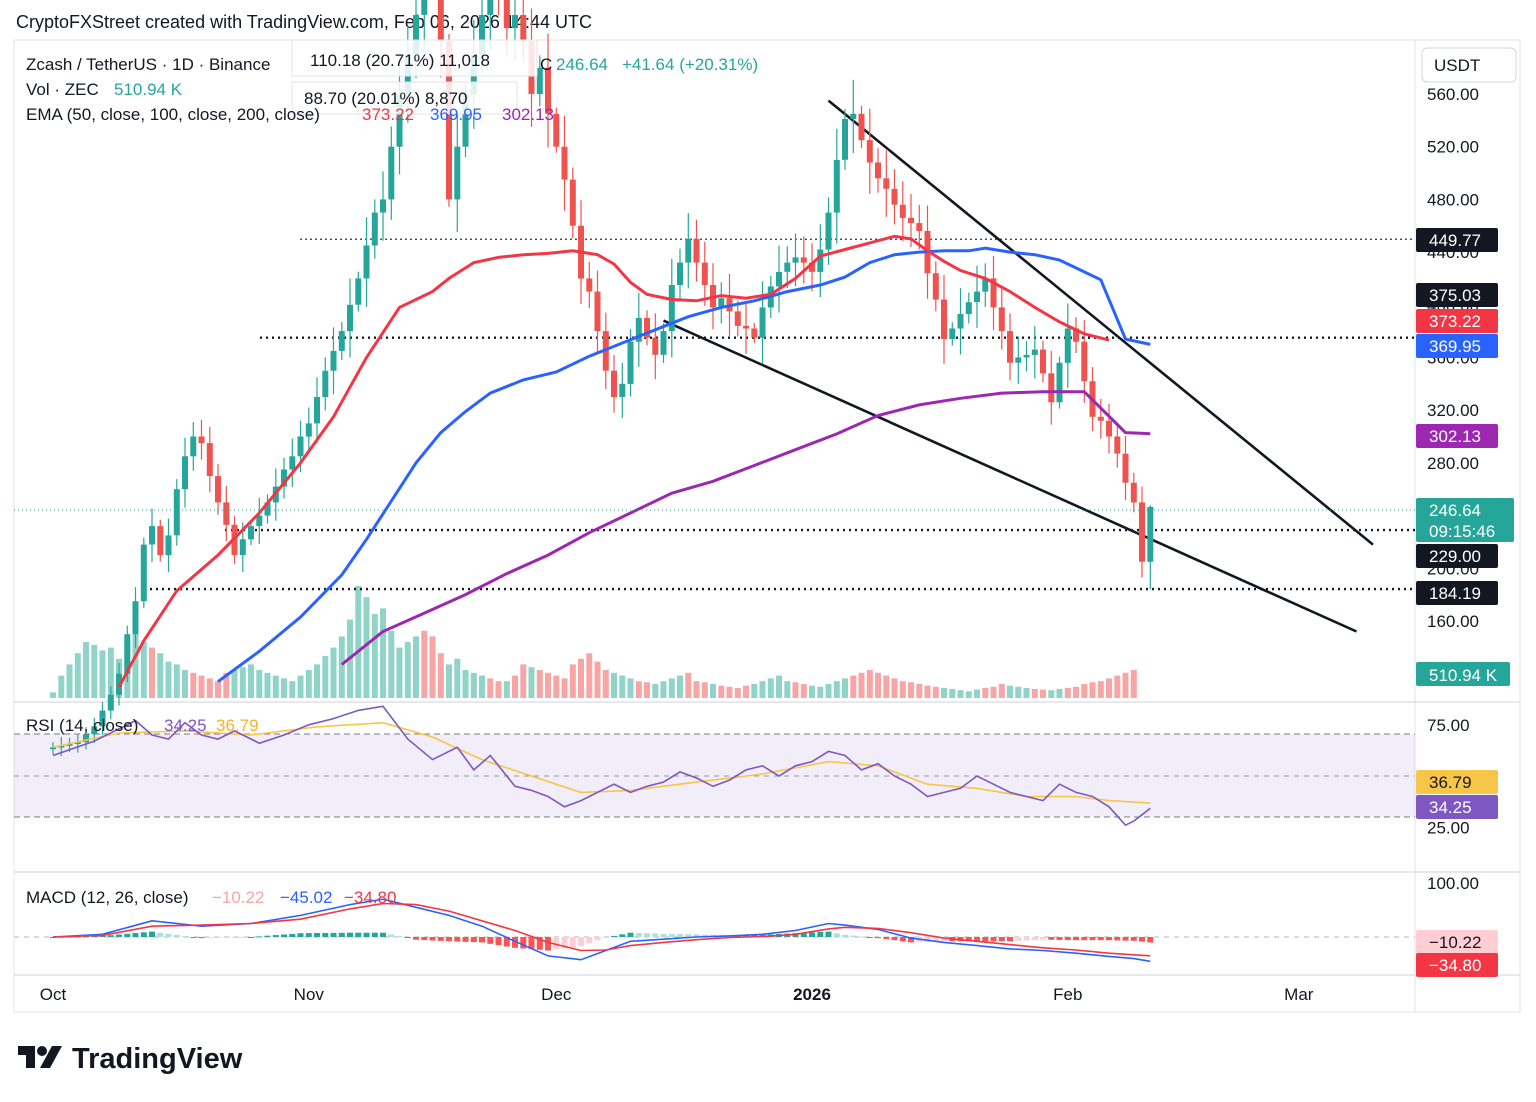 The width and height of the screenshot is (1536, 1102). Describe the element at coordinates (1469, 65) in the screenshot. I see `currency-button: USDT` at that location.